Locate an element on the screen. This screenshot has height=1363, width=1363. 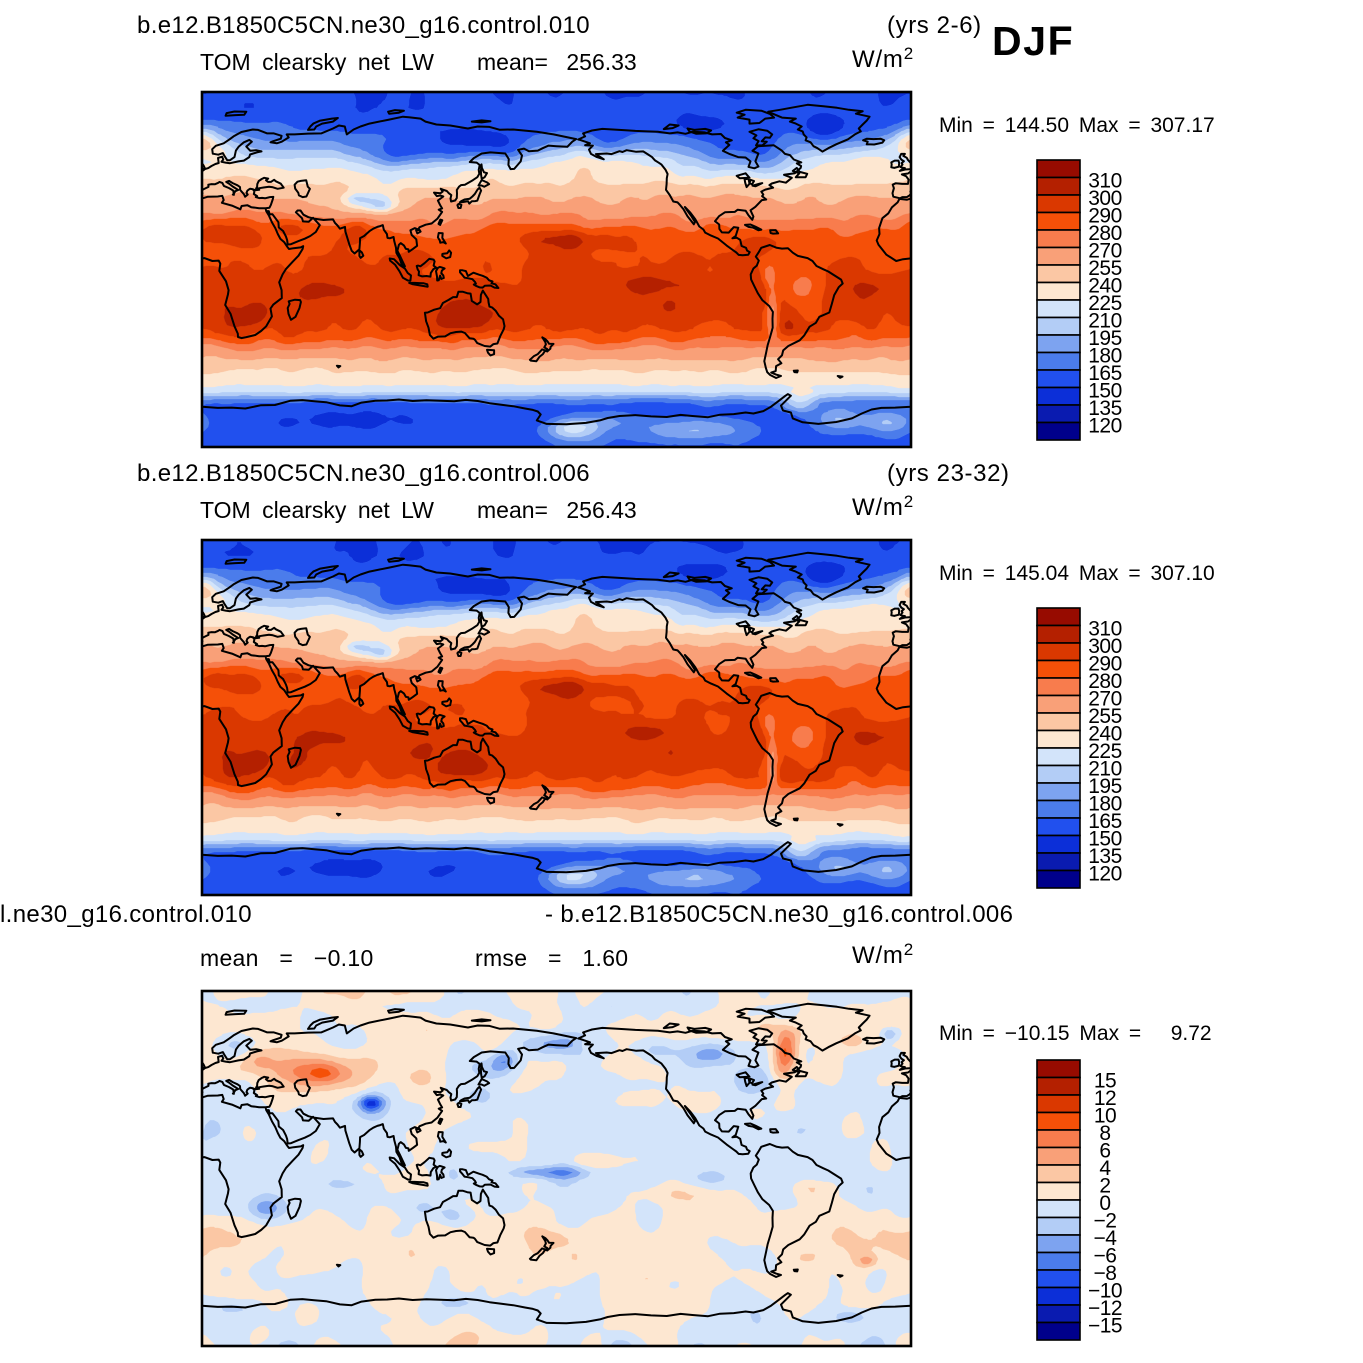
svg-text:b.e12.B1850C5CN.ne30_g16.contr: b.e12.B1850C5CN.ne30_g16.control.010 is located at coordinates (363, 25).